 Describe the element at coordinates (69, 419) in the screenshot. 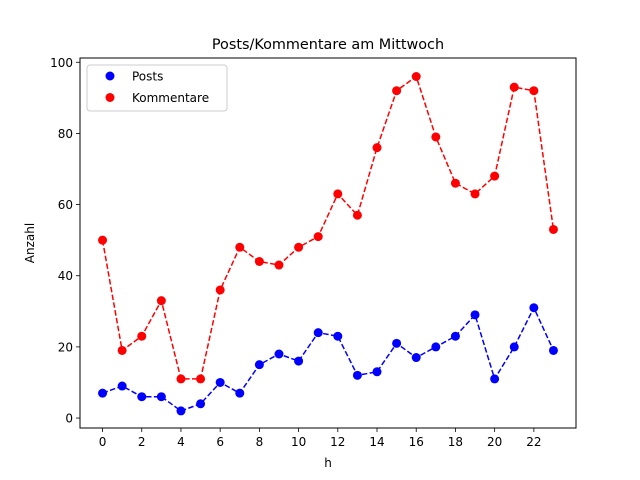

I see `y-tick-label: 0` at that location.